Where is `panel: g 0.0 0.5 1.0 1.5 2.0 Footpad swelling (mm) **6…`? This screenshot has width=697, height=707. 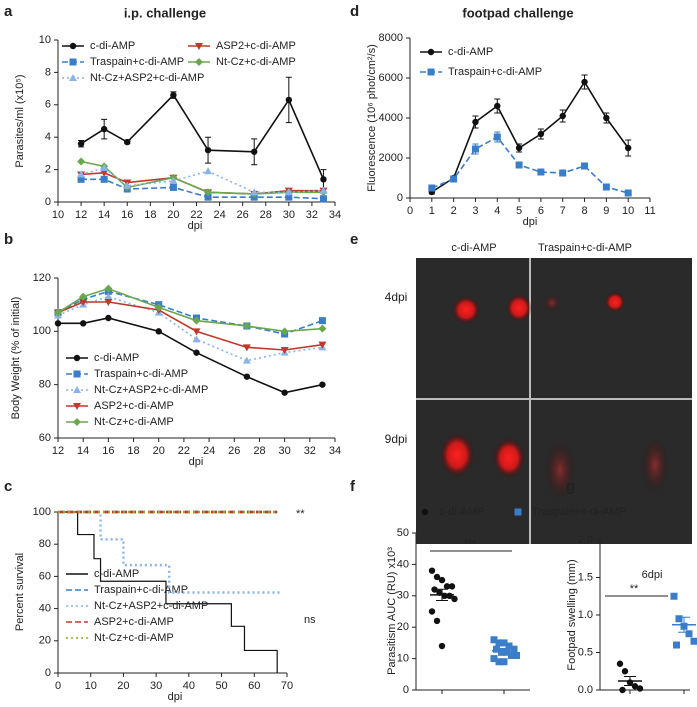 panel: g 0.0 0.5 1.0 1.5 2.0 Footpad swelling (mm) **6… is located at coordinates (631, 587).